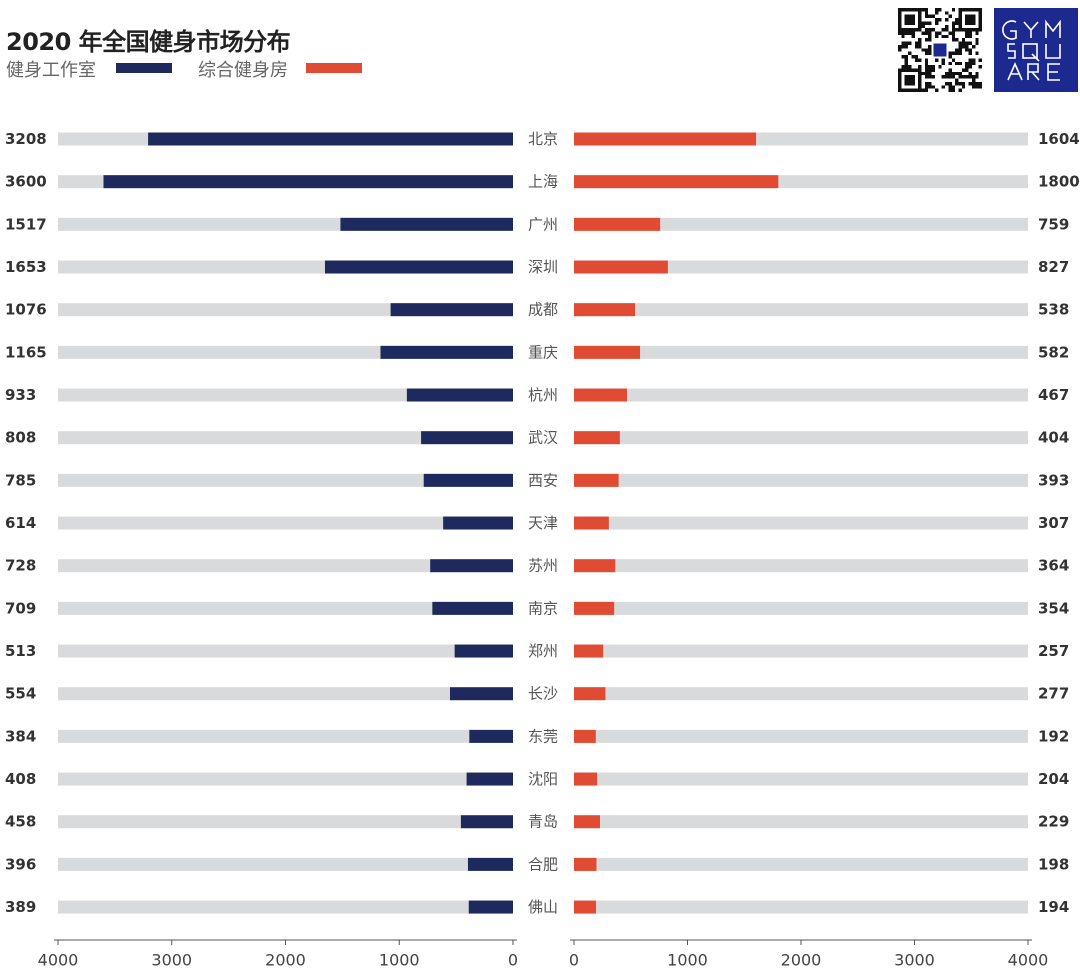 The width and height of the screenshot is (1080, 975). What do you see at coordinates (51, 70) in the screenshot?
I see `legend-label-studio: 健身工作室` at bounding box center [51, 70].